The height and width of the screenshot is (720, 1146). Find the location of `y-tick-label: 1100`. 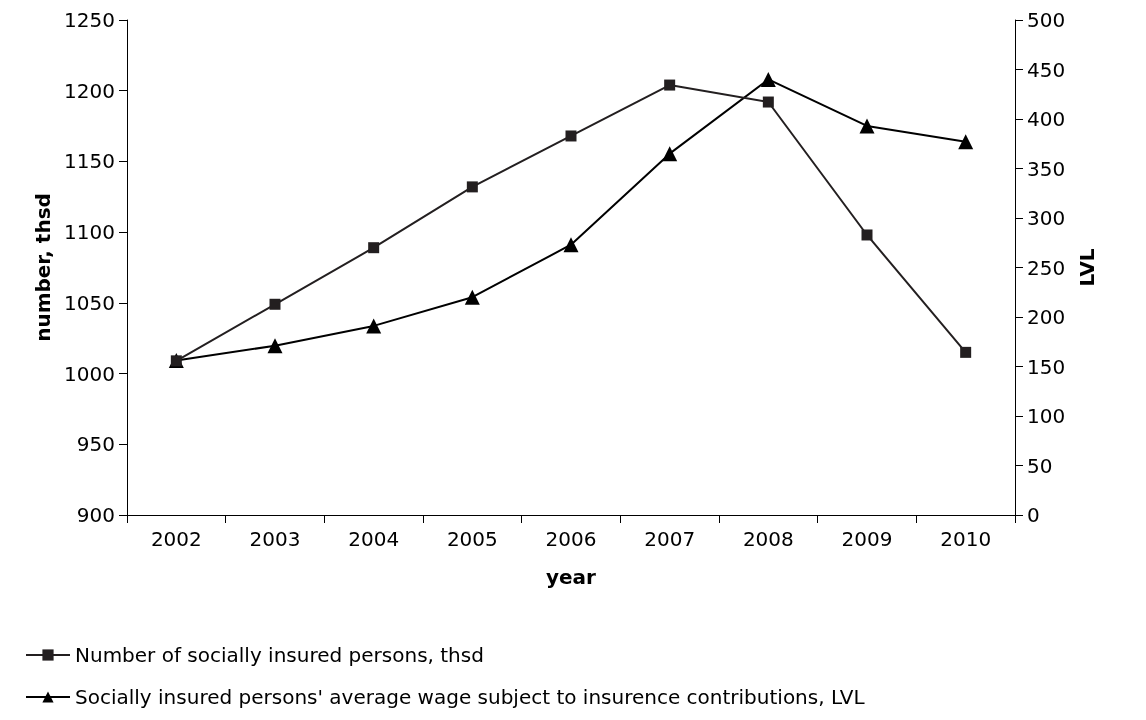

y-tick-label: 1100 is located at coordinates (89, 232).